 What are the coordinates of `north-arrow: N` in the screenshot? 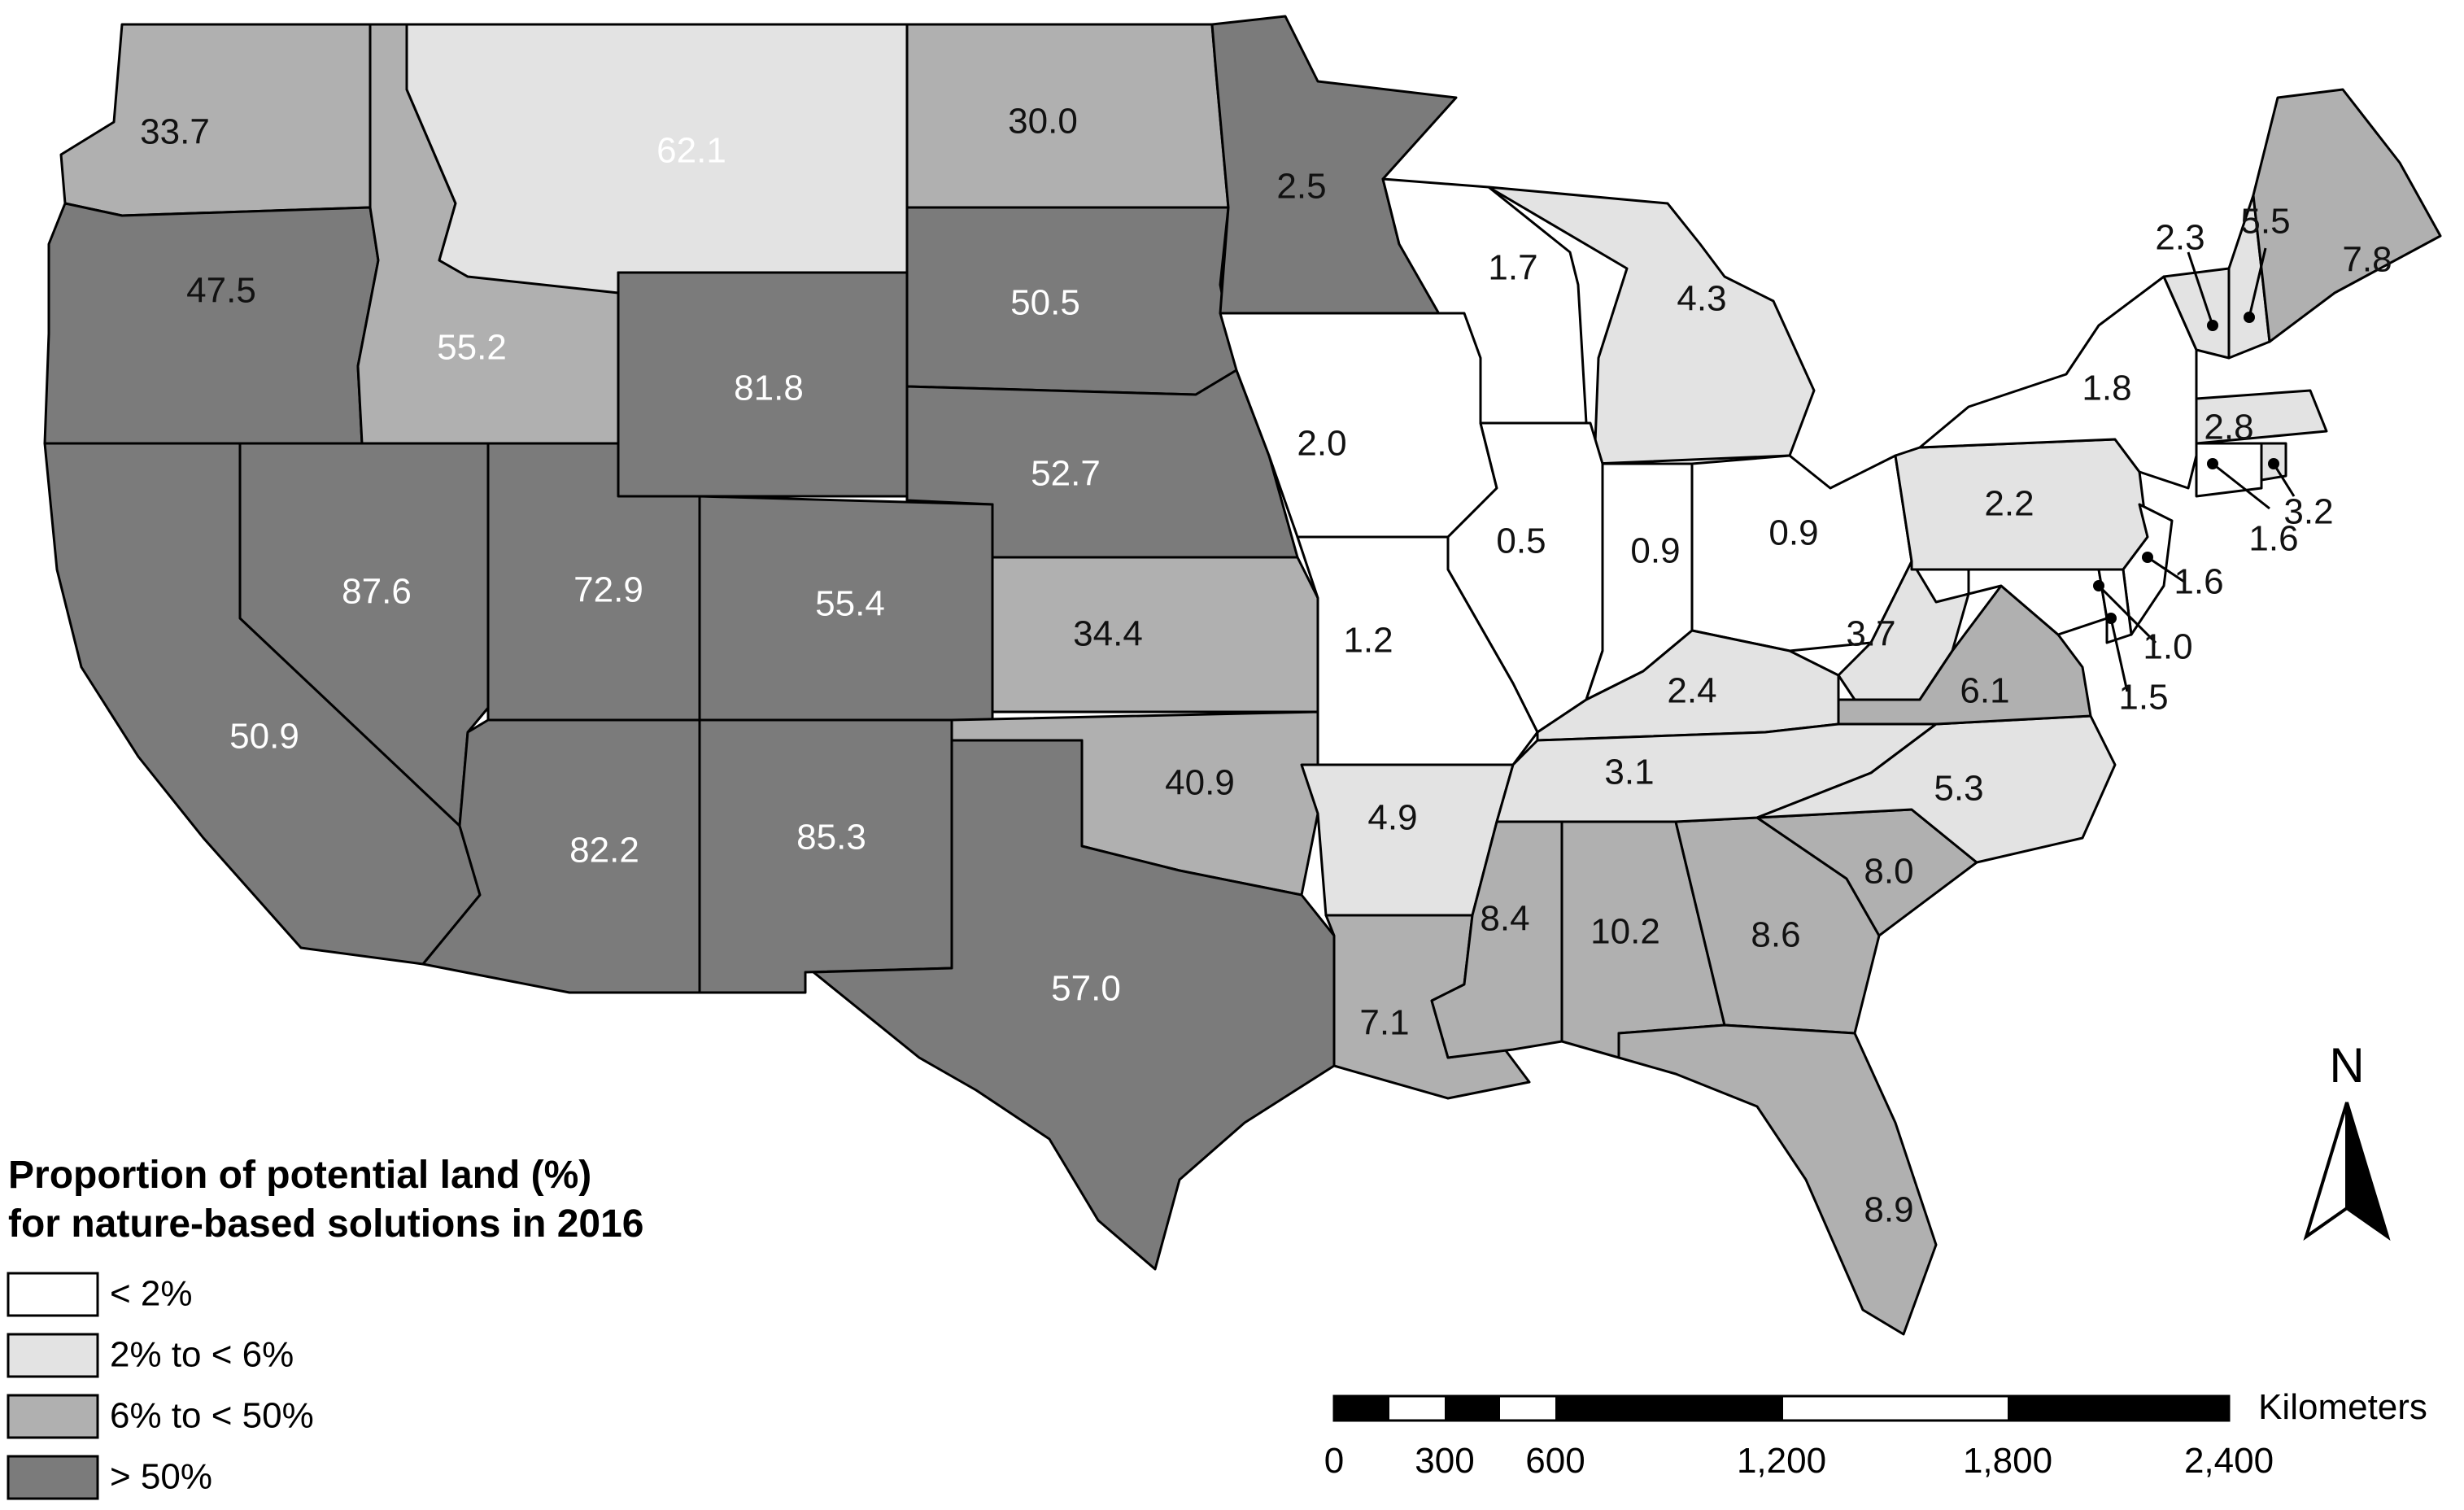 It's located at (2347, 1139).